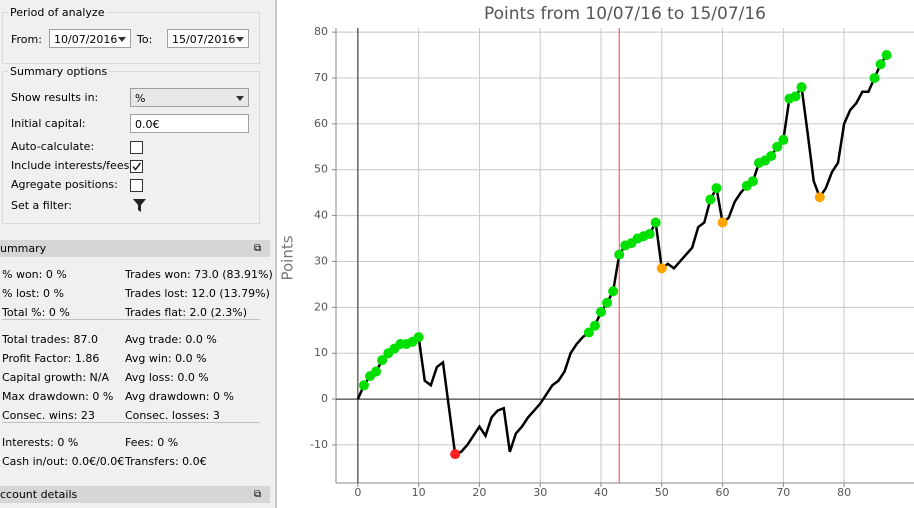 The height and width of the screenshot is (508, 914). I want to click on label: Show results in:, so click(55, 97).